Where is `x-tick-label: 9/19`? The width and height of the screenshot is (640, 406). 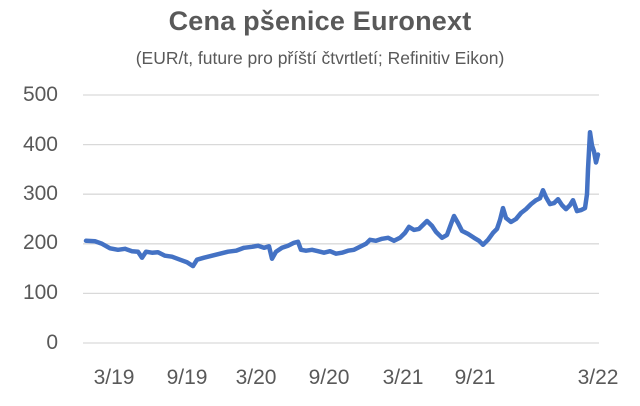
x-tick-label: 9/19 is located at coordinates (187, 377).